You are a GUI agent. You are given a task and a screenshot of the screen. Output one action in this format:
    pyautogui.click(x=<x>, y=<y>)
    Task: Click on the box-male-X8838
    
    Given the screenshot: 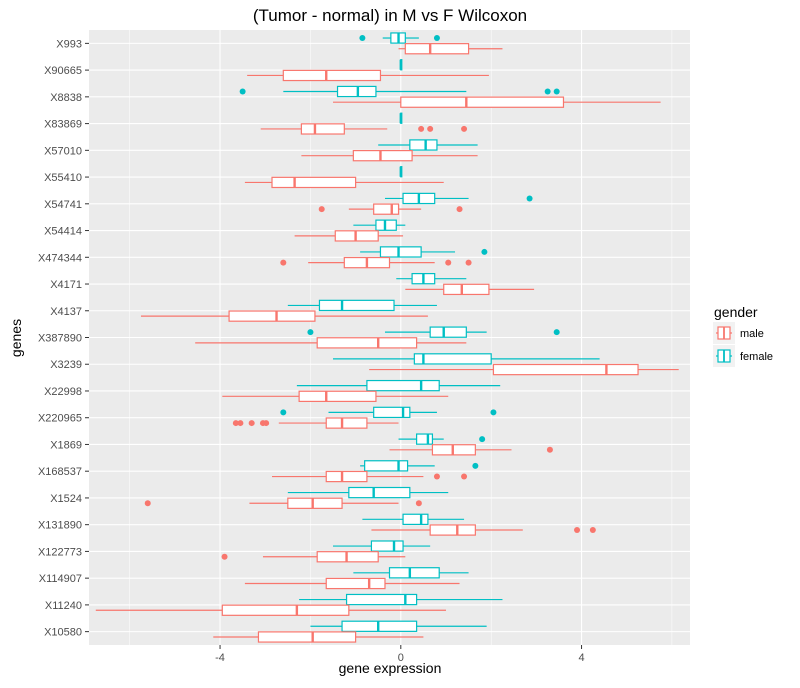 What is the action you would take?
    pyautogui.click(x=497, y=102)
    